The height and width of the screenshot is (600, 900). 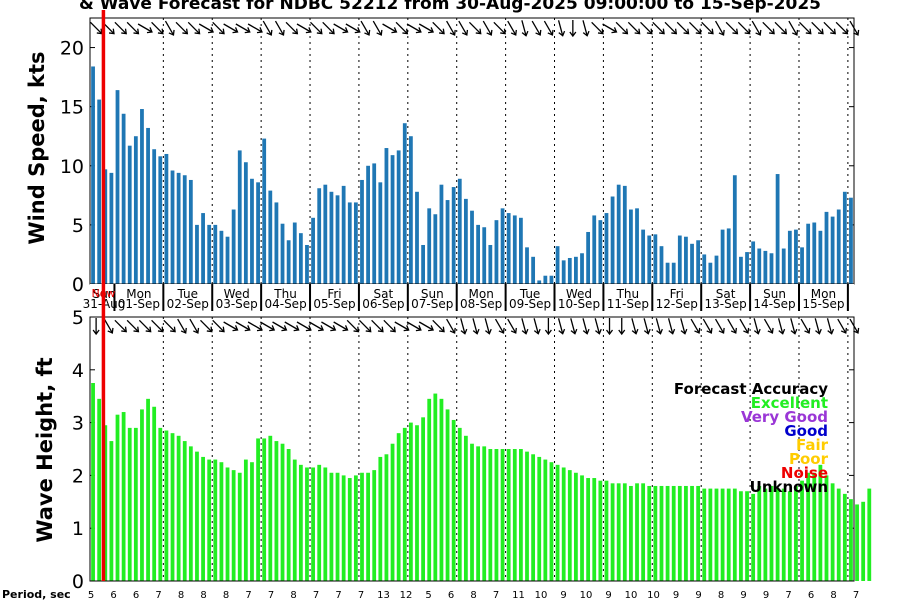 I want to click on wind-direction-arrows, so click(x=474, y=29).